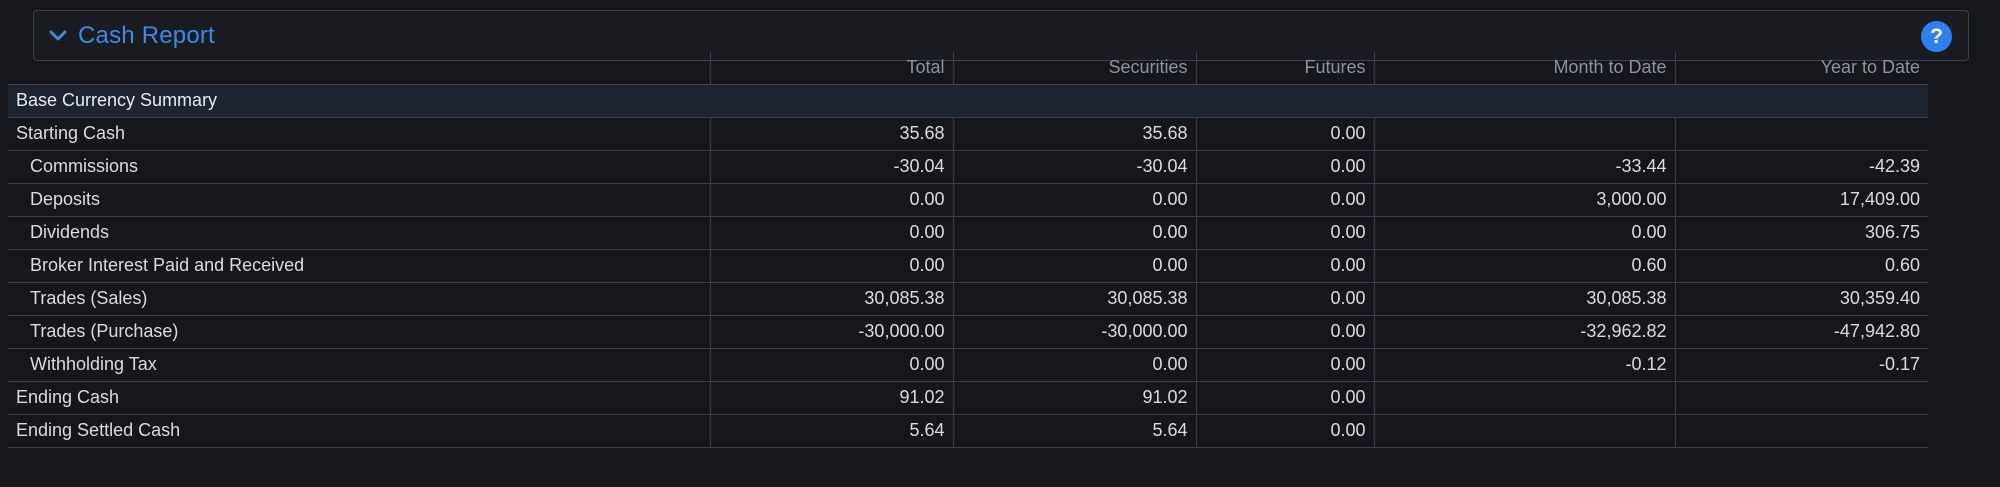 The image size is (2000, 487). I want to click on section-row-base-currency-summary: Base Currency Summary, so click(968, 101).